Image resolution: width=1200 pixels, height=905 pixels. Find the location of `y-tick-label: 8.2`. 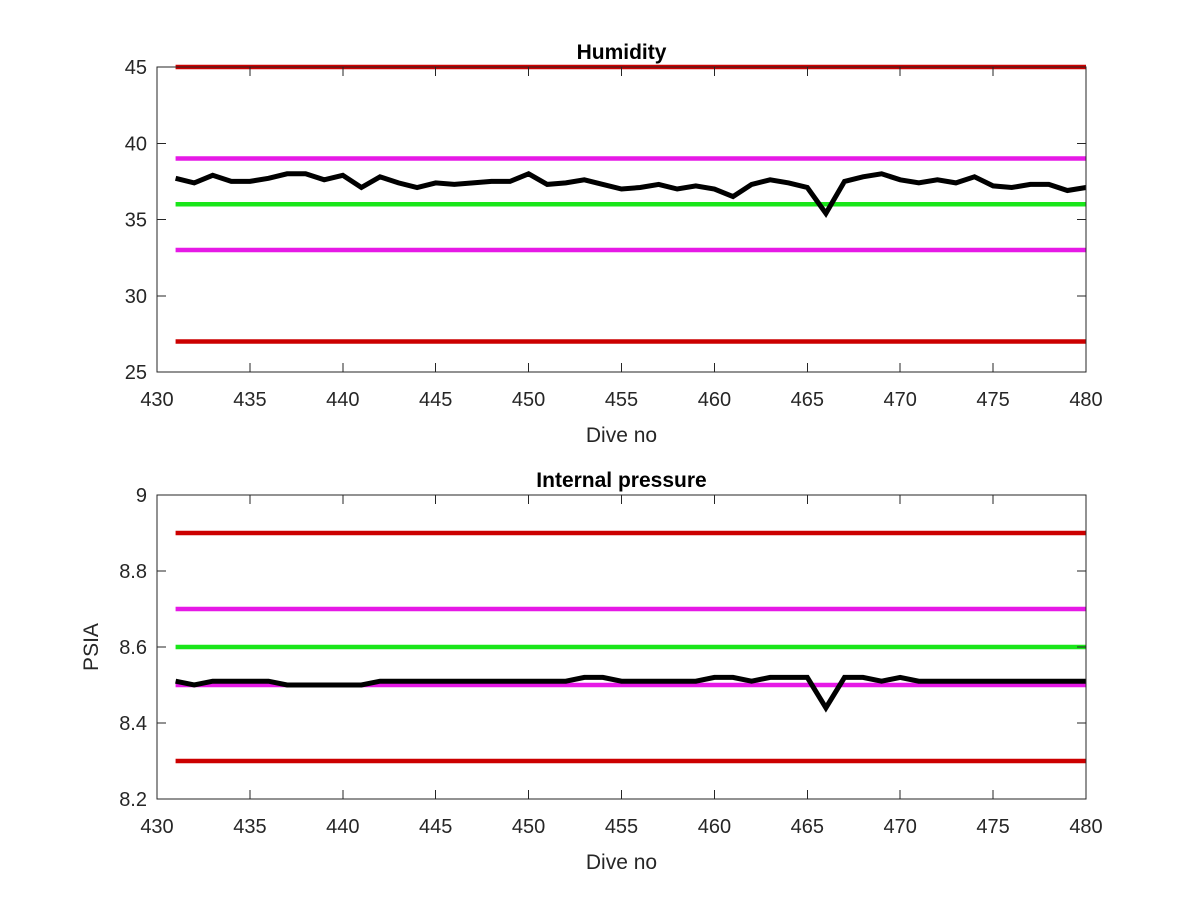

y-tick-label: 8.2 is located at coordinates (133, 800).